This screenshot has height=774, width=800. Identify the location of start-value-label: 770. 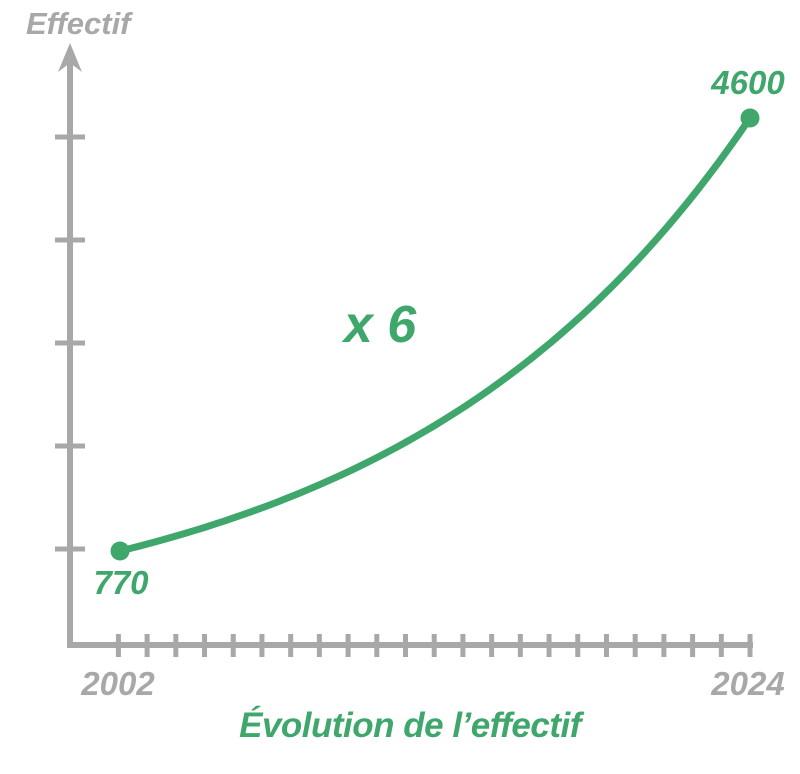
(121, 582).